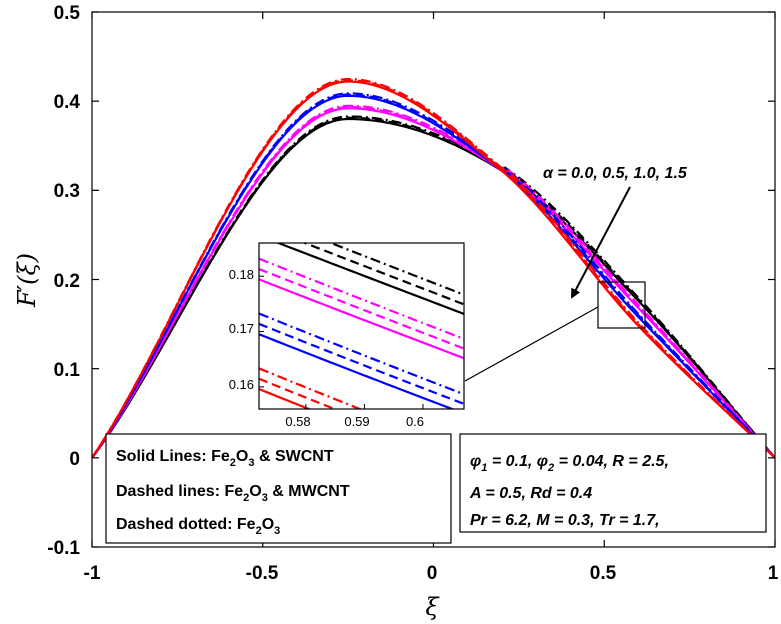 The image size is (781, 624). I want to click on y-tick-label: 0.1, so click(67, 370).